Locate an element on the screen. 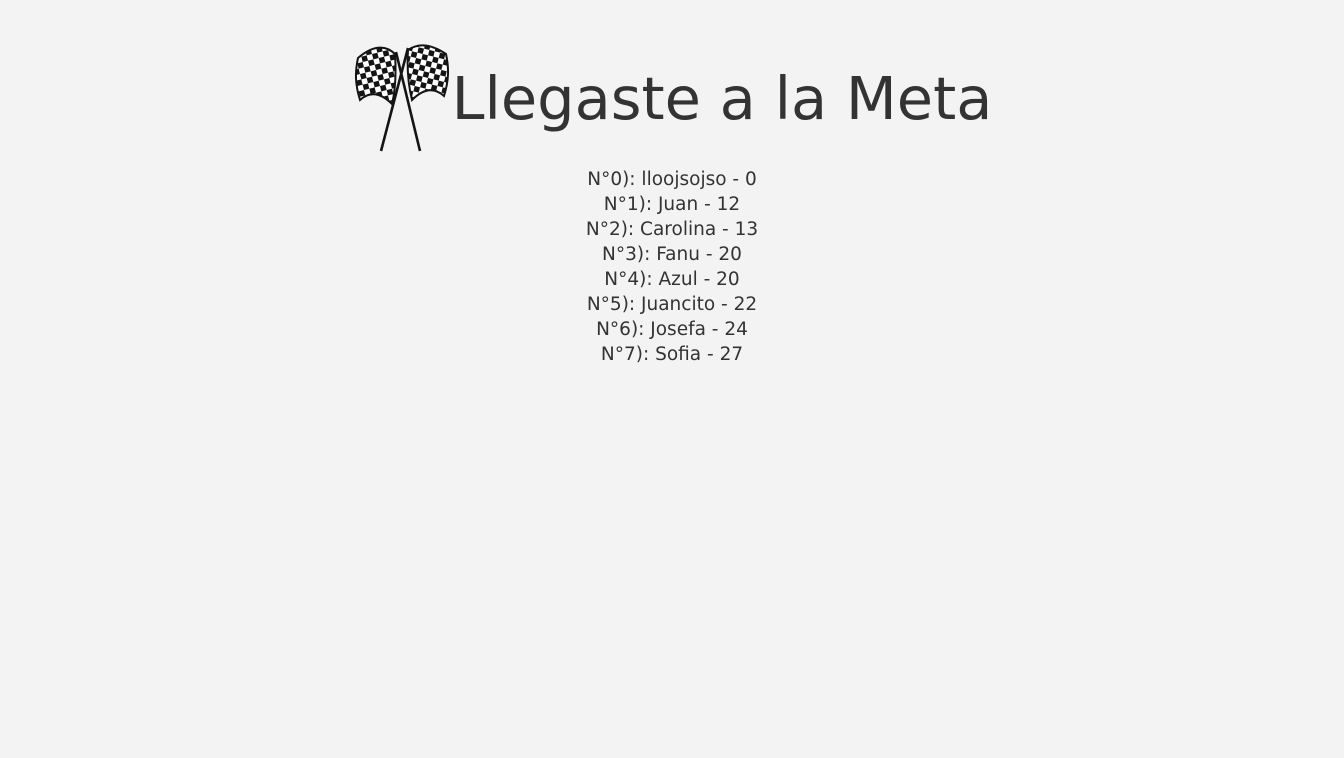 This screenshot has width=1344, height=758. crossed-checkered-flags-icon is located at coordinates (401, 98).